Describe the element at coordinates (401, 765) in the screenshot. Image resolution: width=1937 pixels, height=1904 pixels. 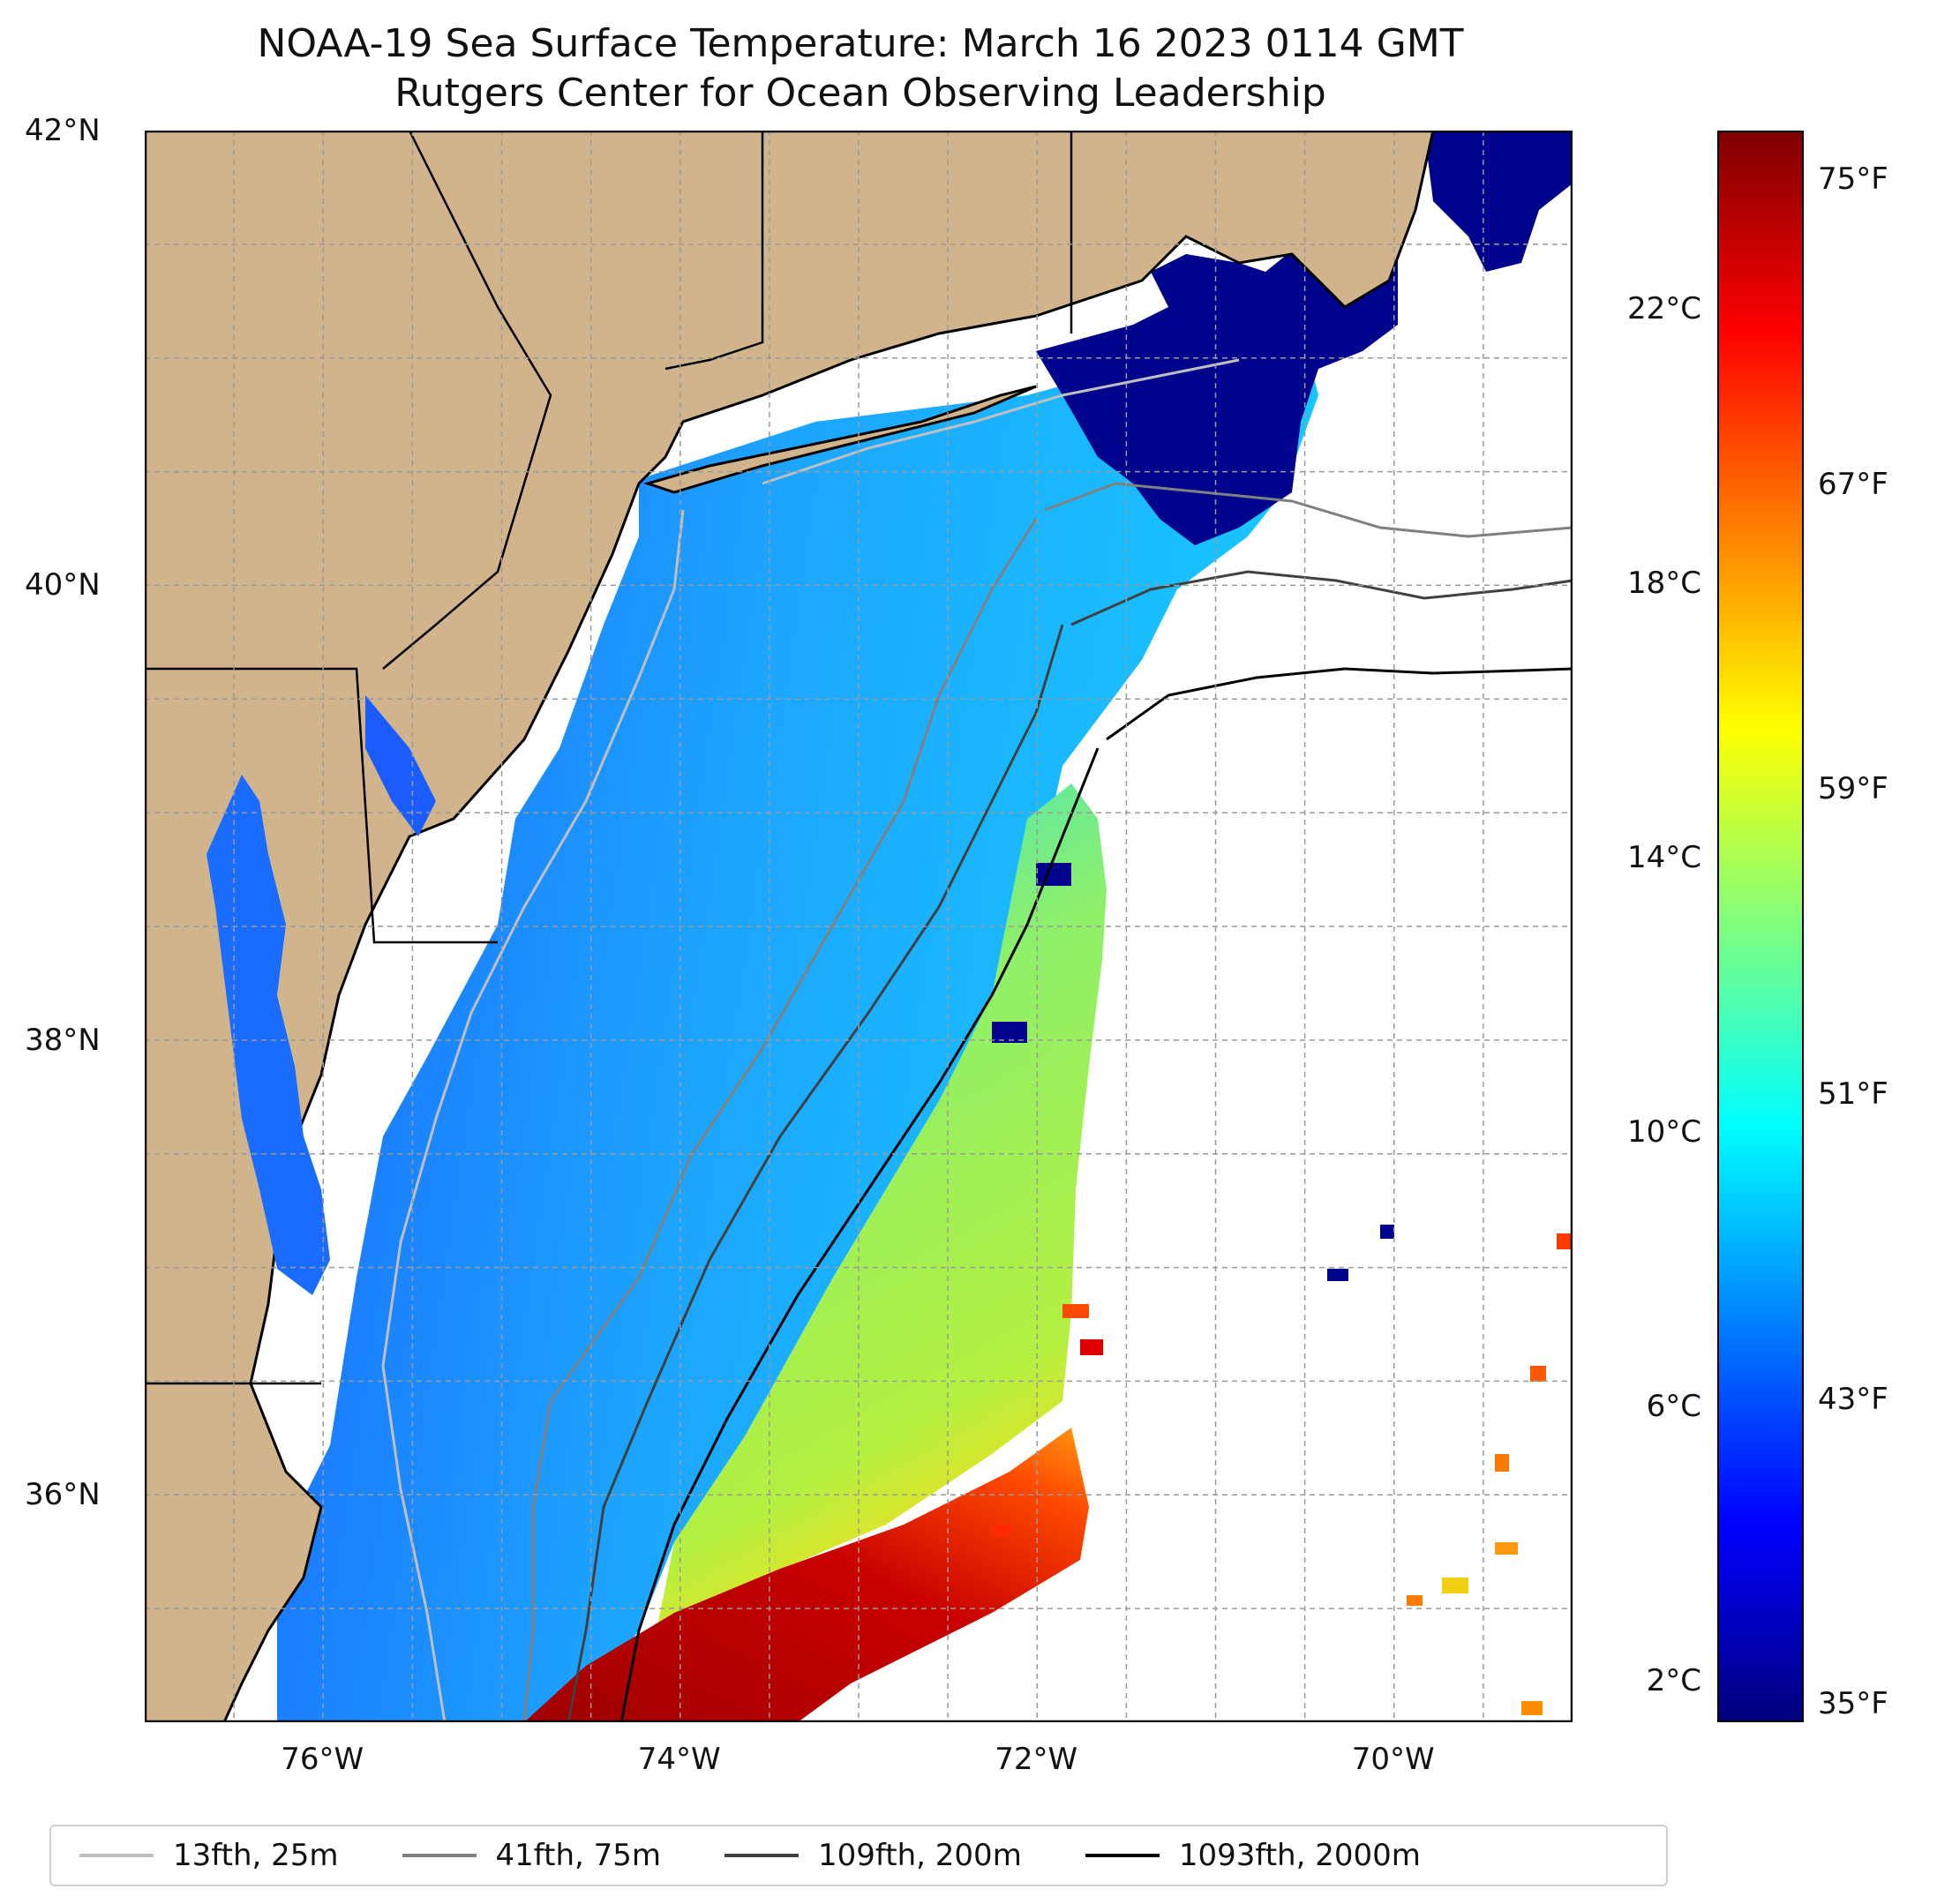
I see `delaware-bay` at that location.